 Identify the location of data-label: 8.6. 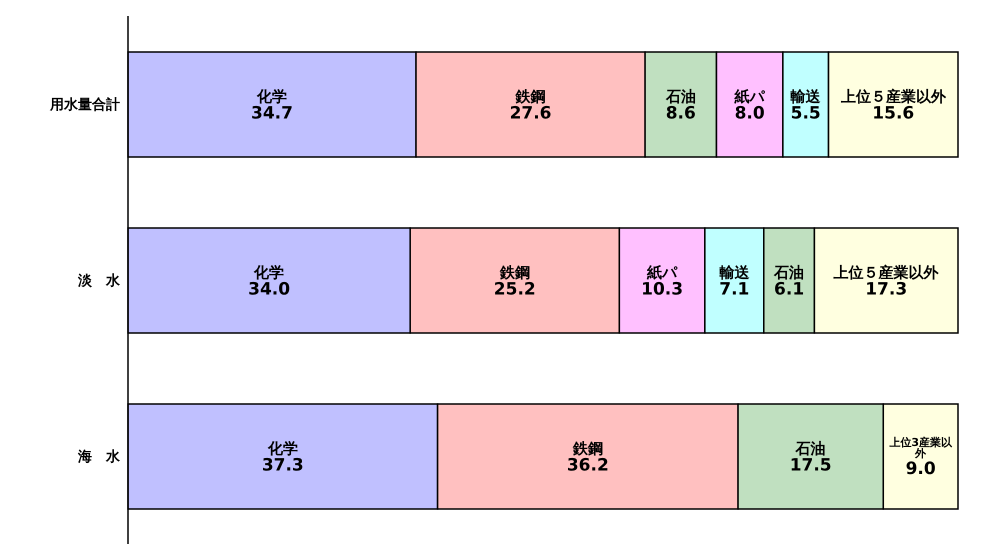
(681, 114).